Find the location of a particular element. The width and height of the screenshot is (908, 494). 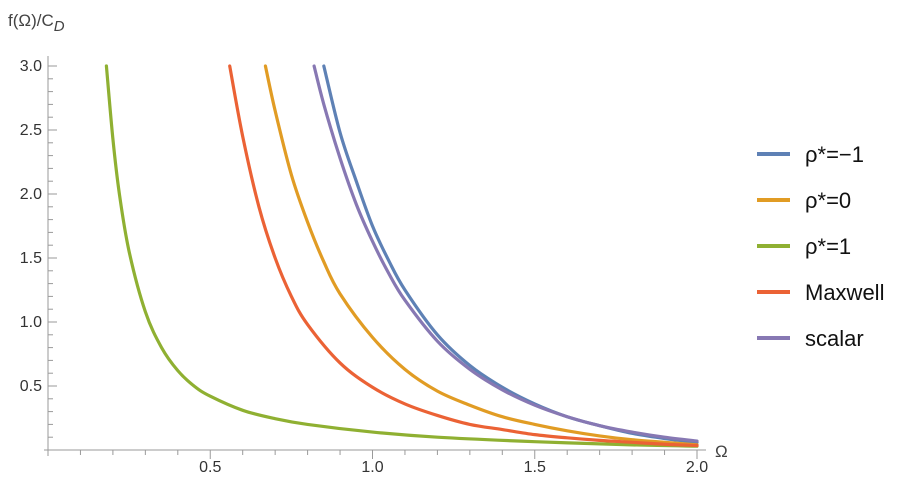

y-axis-title: f(Ω)/CD is located at coordinates (36, 23).